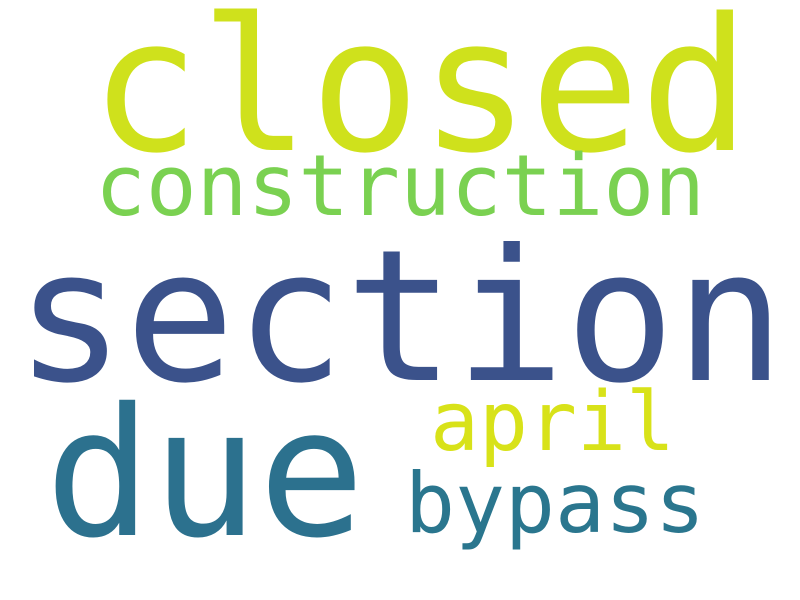  What do you see at coordinates (555, 503) in the screenshot?
I see `word: bypass` at bounding box center [555, 503].